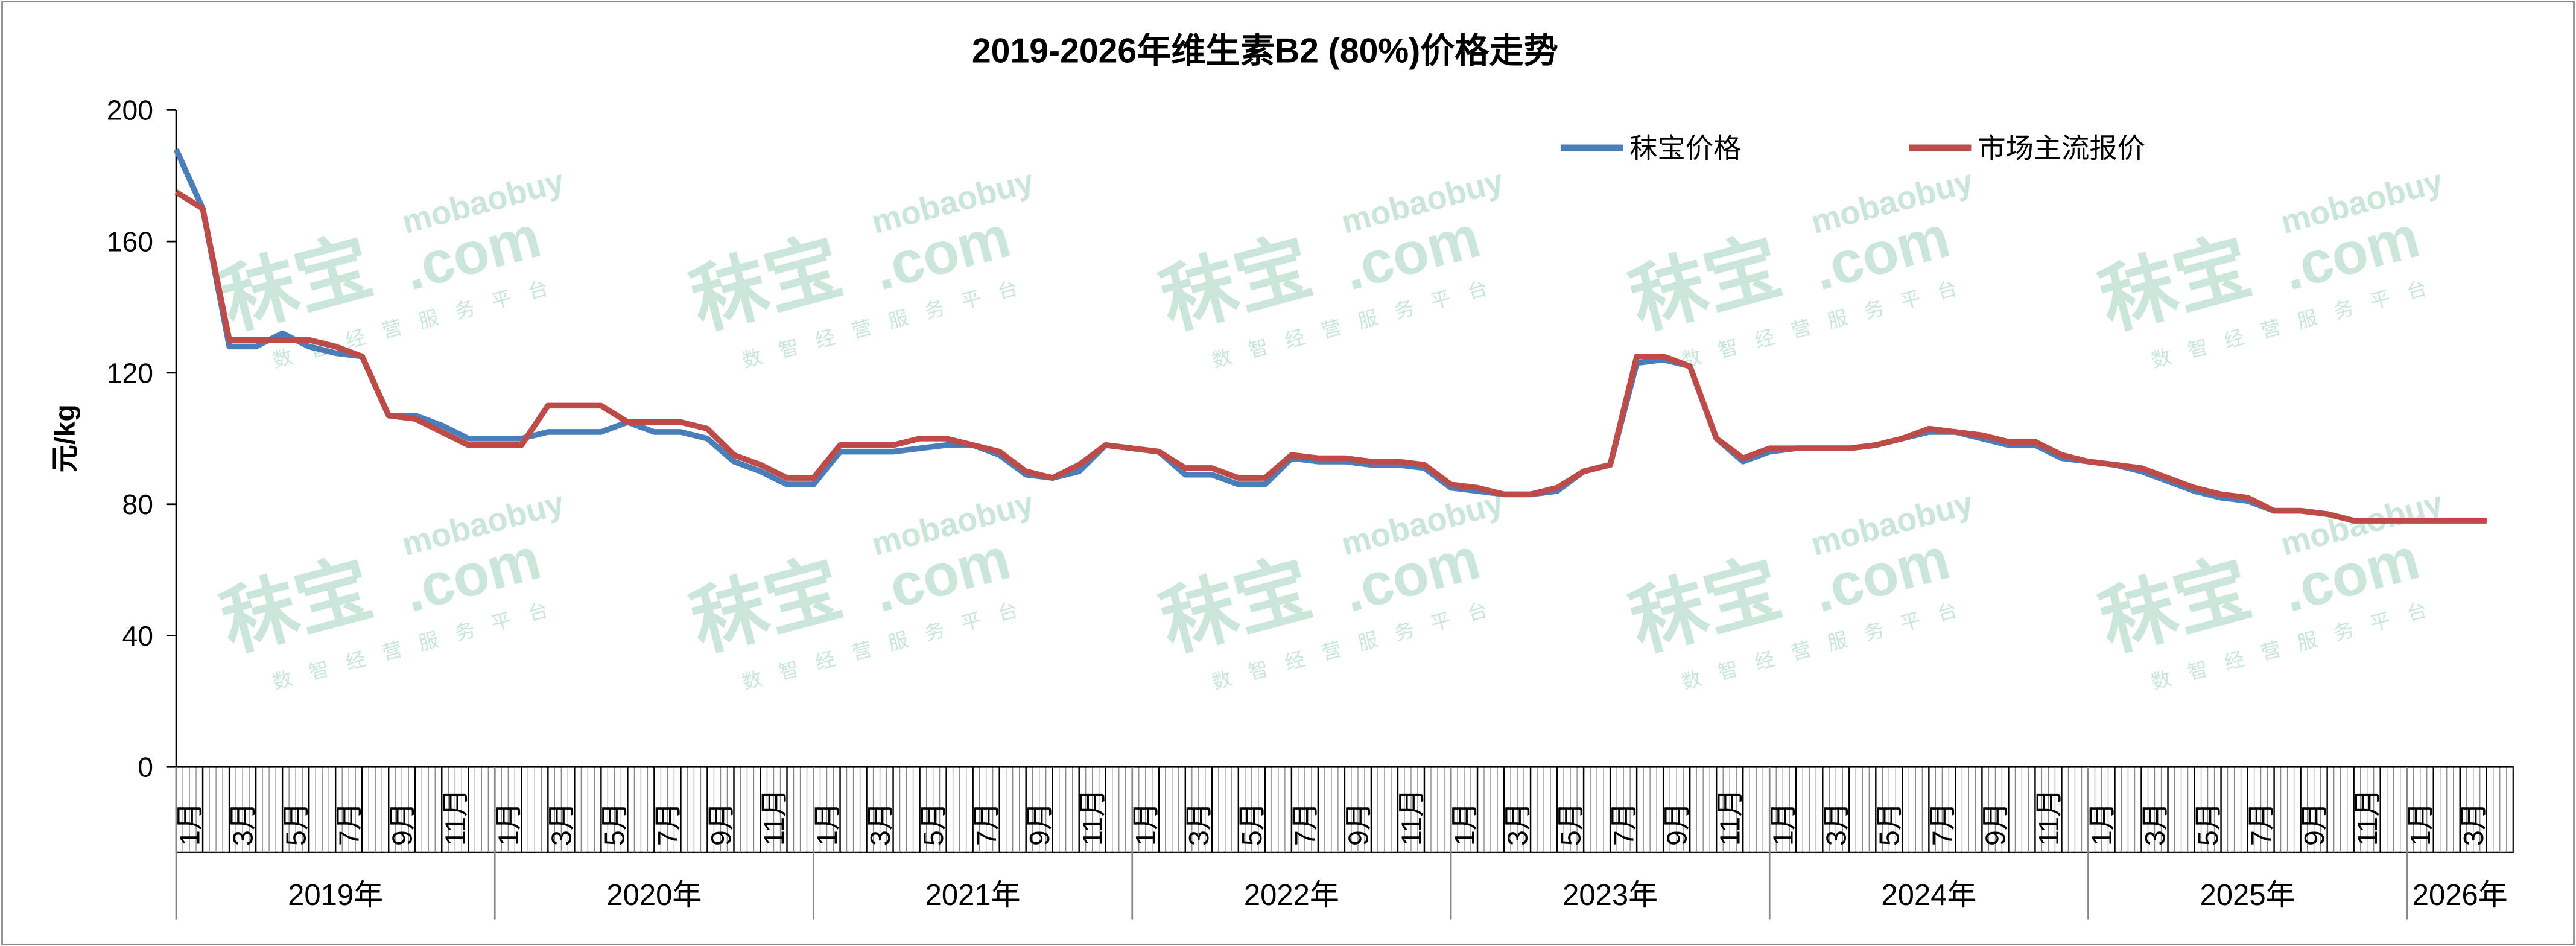 The width and height of the screenshot is (2576, 946). Describe the element at coordinates (145, 767) in the screenshot. I see `y-tick-label: 0` at that location.